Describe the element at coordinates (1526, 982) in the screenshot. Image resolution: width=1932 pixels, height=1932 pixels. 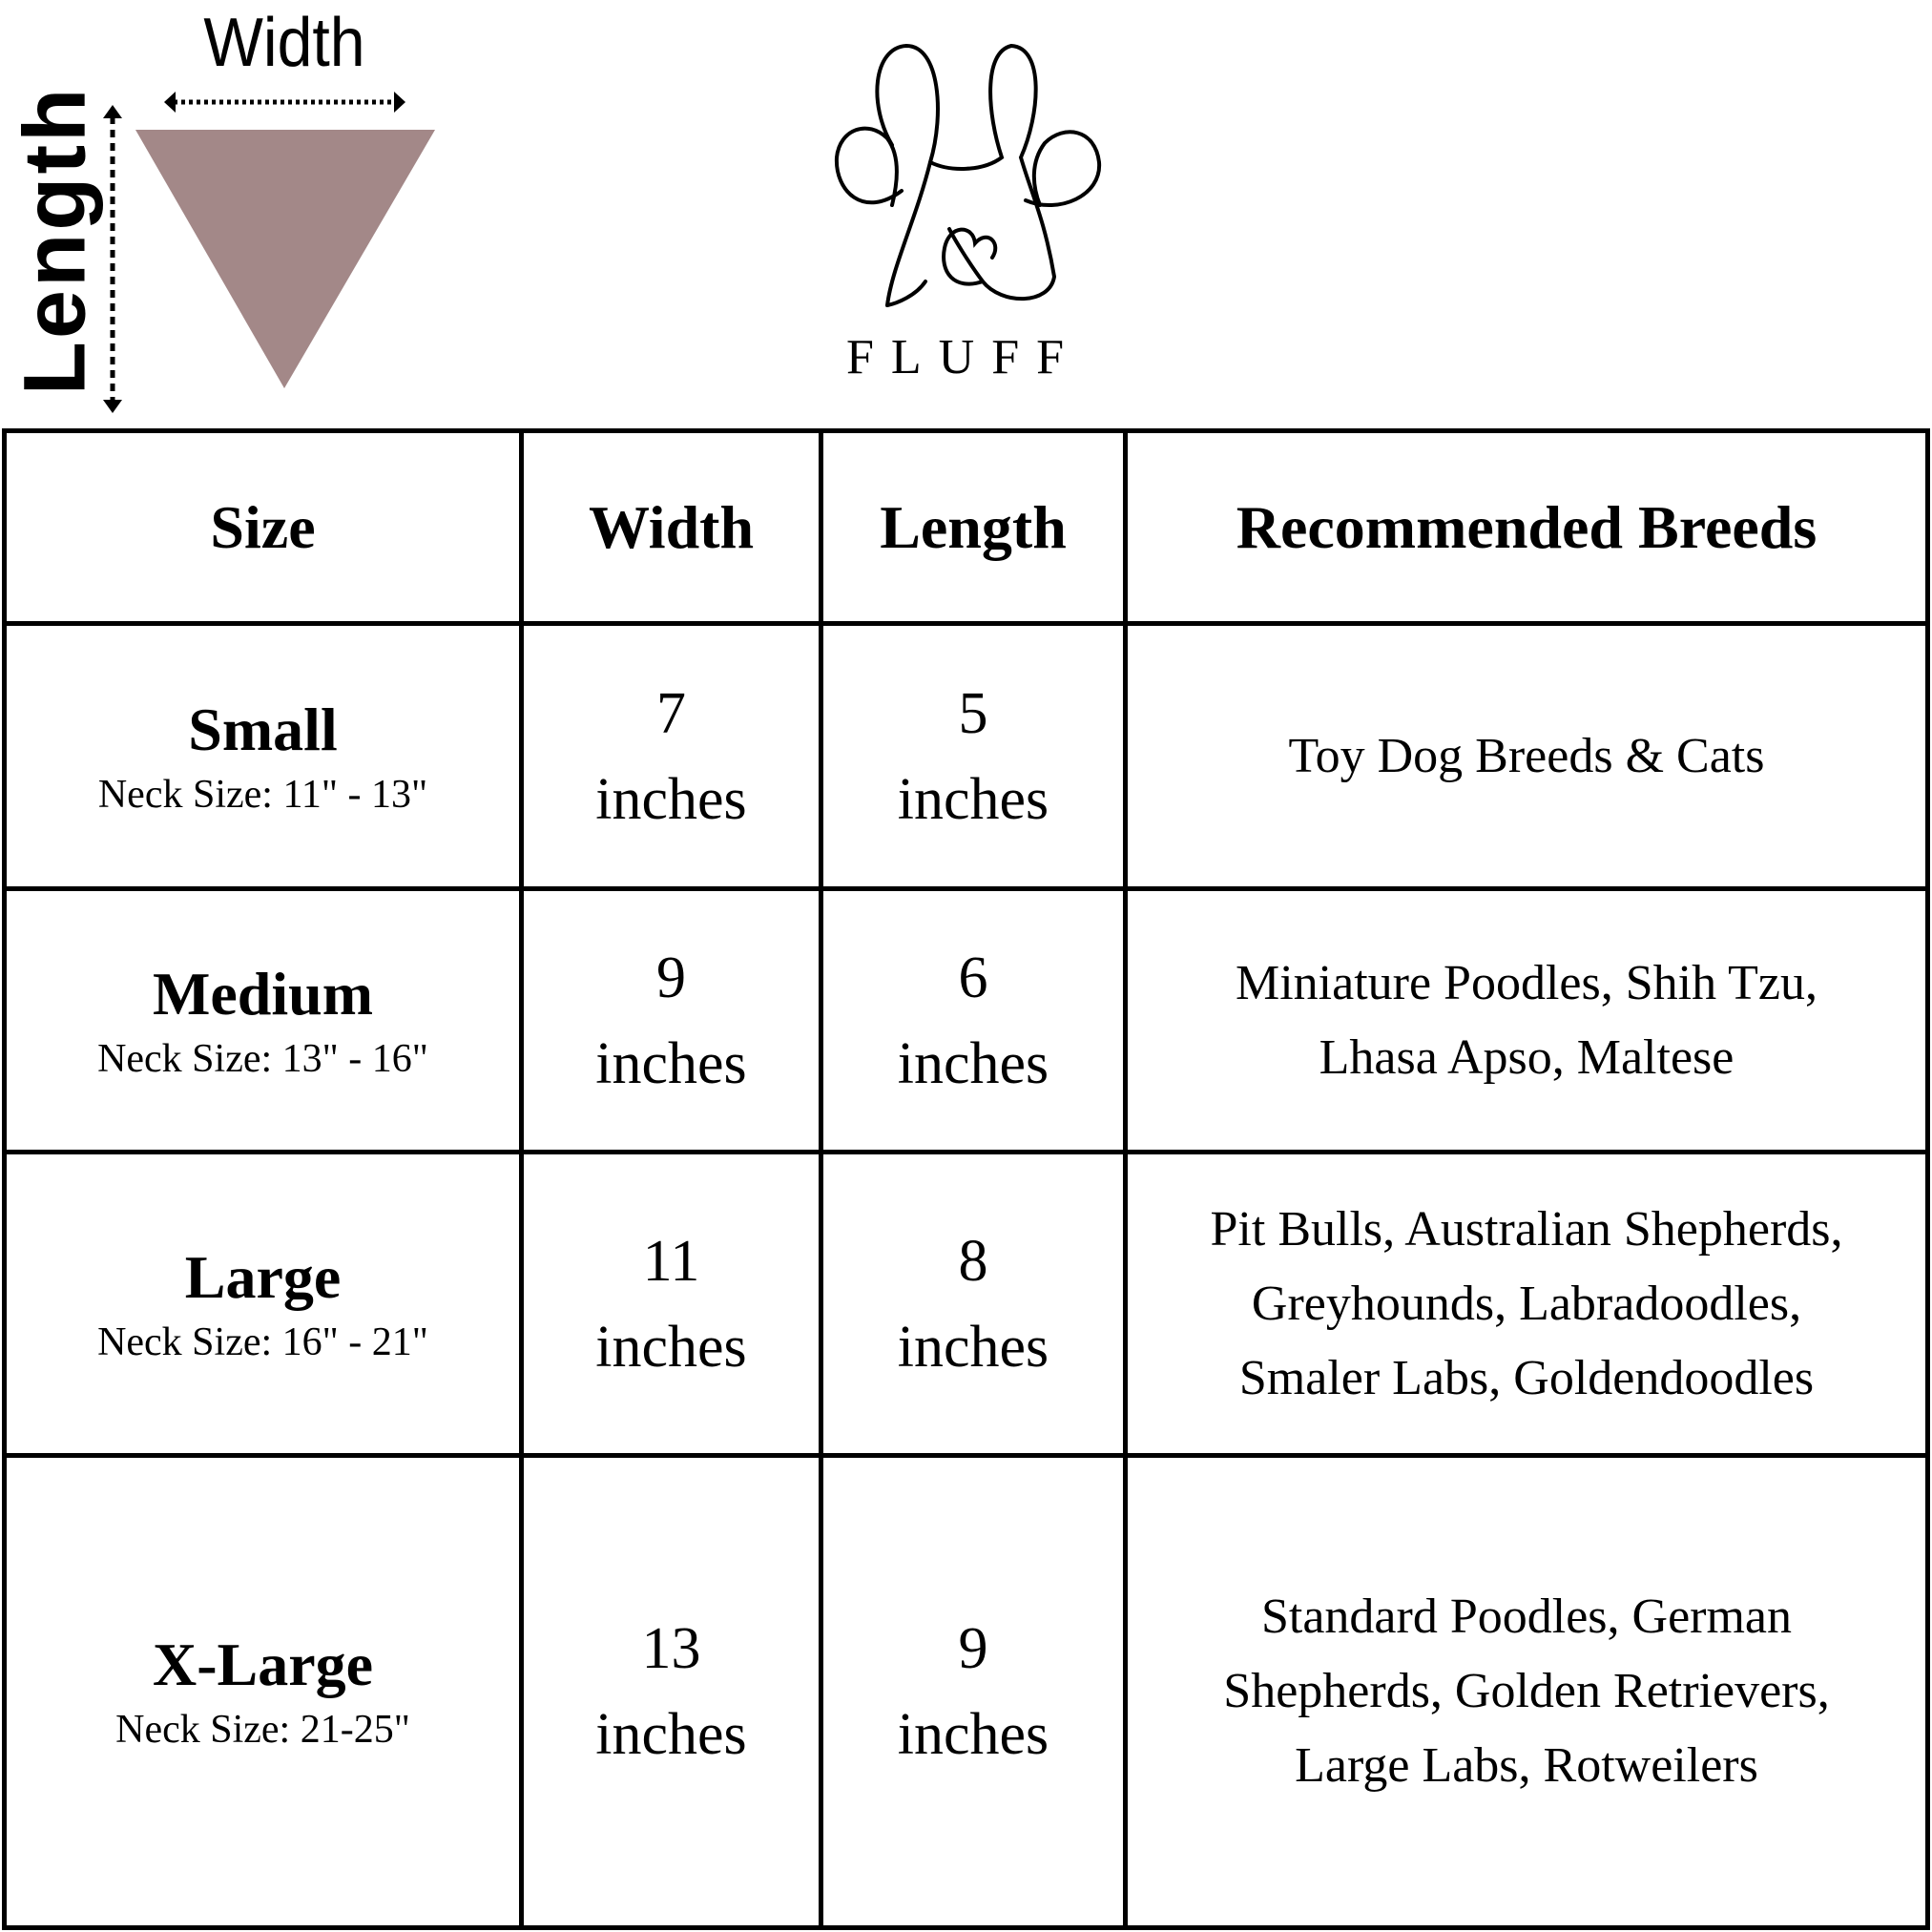
I see `breeds-line: Miniature Poodles, Shih Tzu,` at that location.